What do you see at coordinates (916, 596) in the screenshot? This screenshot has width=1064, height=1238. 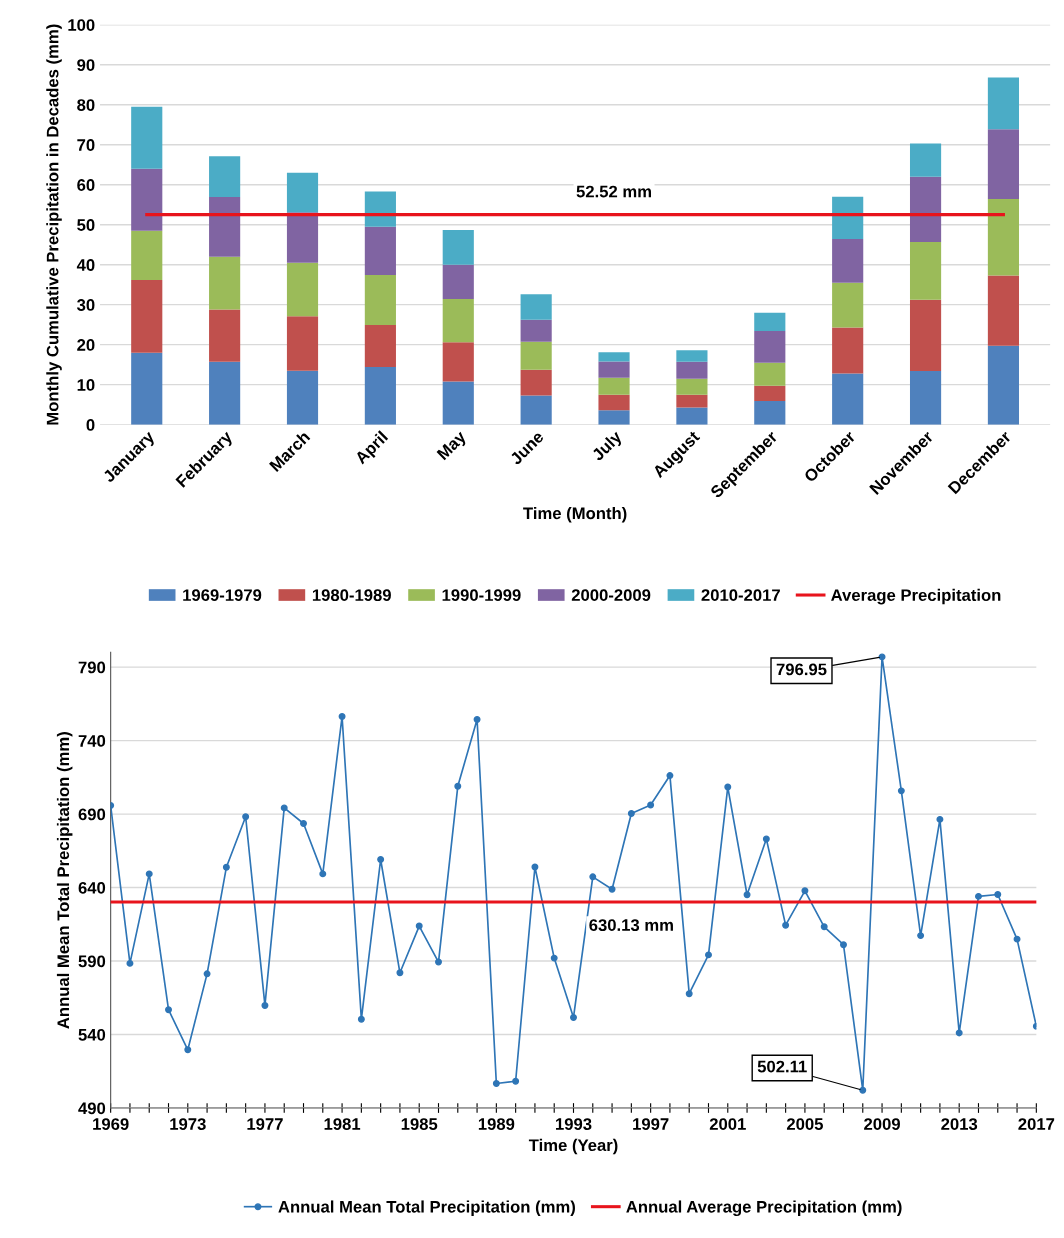 I see `legend-label: Average Precipitation` at bounding box center [916, 596].